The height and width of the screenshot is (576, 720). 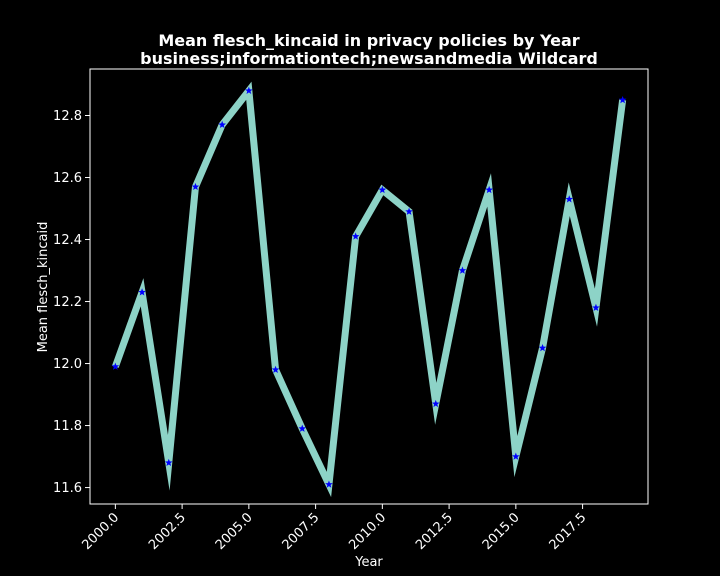 What do you see at coordinates (368, 562) in the screenshot?
I see `x-axis-label: Year` at bounding box center [368, 562].